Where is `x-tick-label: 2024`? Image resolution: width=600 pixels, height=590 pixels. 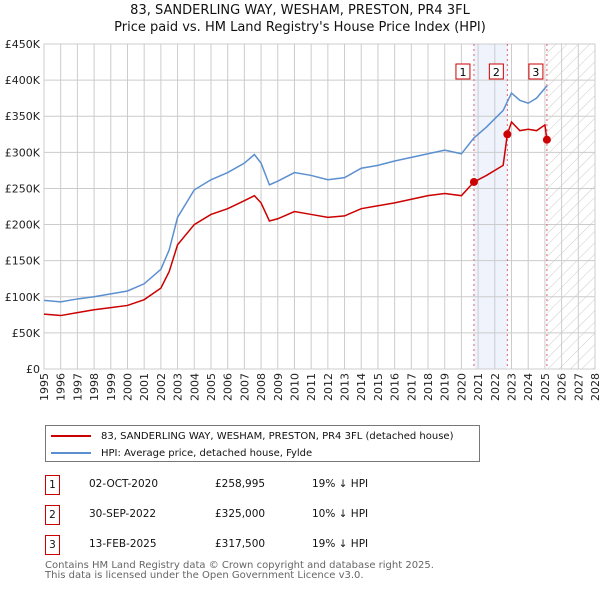 x-tick-label: 2024 is located at coordinates (528, 387).